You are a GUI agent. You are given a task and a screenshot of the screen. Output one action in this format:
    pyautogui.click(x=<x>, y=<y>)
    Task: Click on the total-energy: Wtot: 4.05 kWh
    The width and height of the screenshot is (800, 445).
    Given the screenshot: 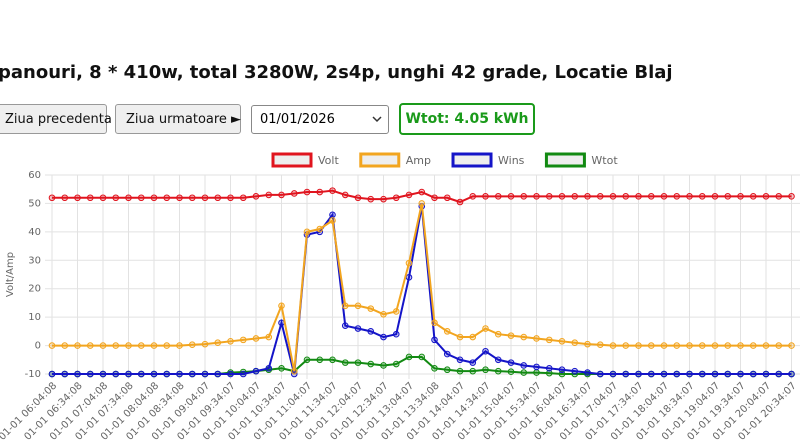 What is the action you would take?
    pyautogui.click(x=467, y=119)
    